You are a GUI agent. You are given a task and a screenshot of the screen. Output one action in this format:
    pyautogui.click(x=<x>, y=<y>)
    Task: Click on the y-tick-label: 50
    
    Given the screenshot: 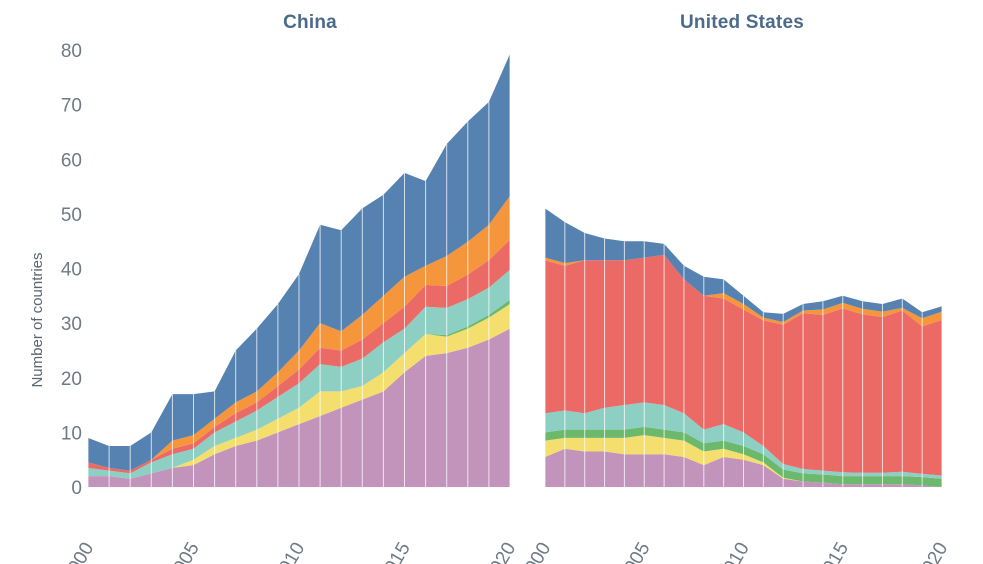 What is the action you would take?
    pyautogui.click(x=71, y=215)
    